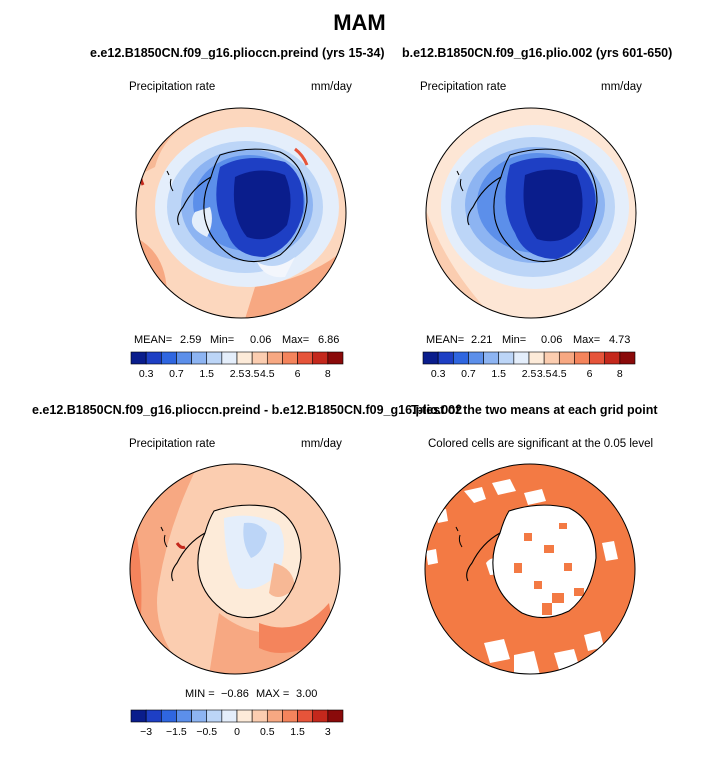  Describe the element at coordinates (200, 694) in the screenshot. I see `panel-3-min-label: MIN =` at that location.